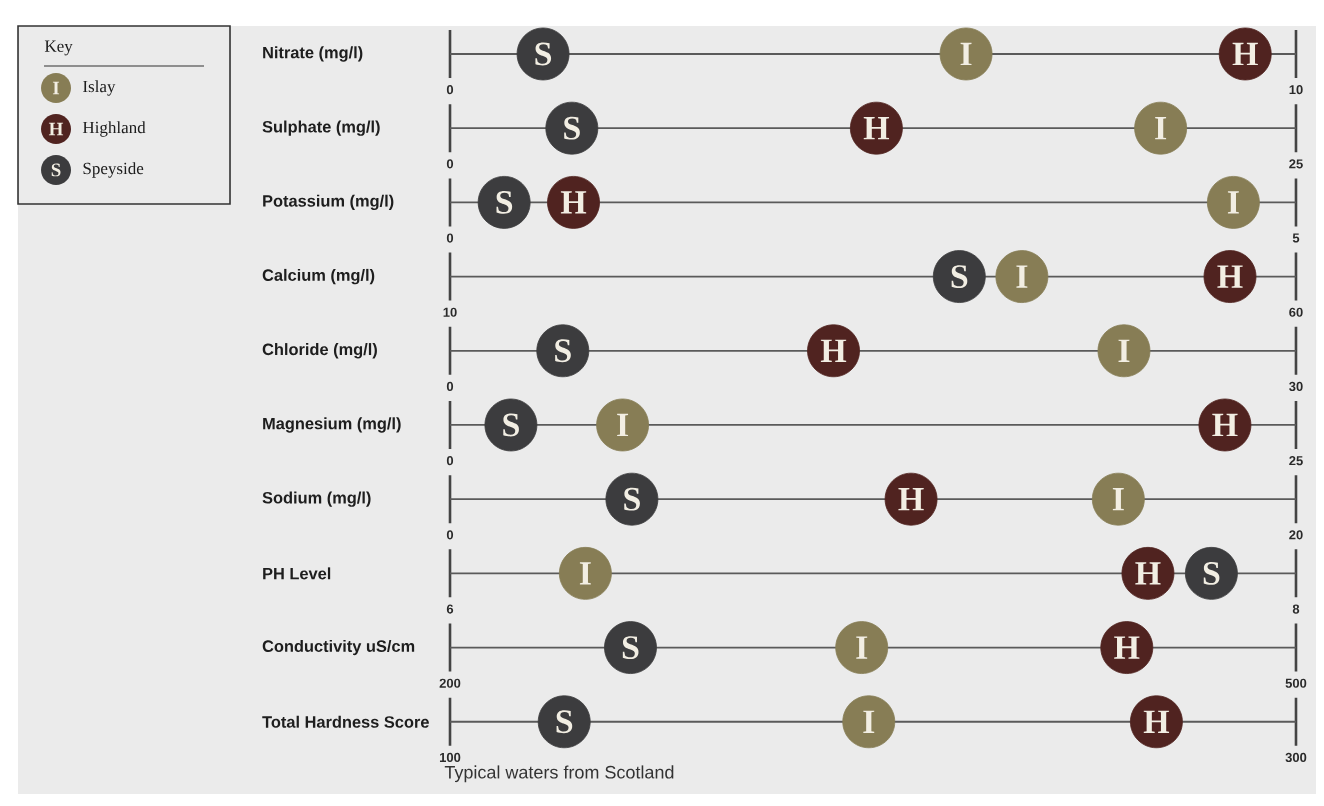 This screenshot has height=806, width=1324. Describe the element at coordinates (328, 202) in the screenshot. I see `y-tick-label: Potassium (mg/l)` at that location.